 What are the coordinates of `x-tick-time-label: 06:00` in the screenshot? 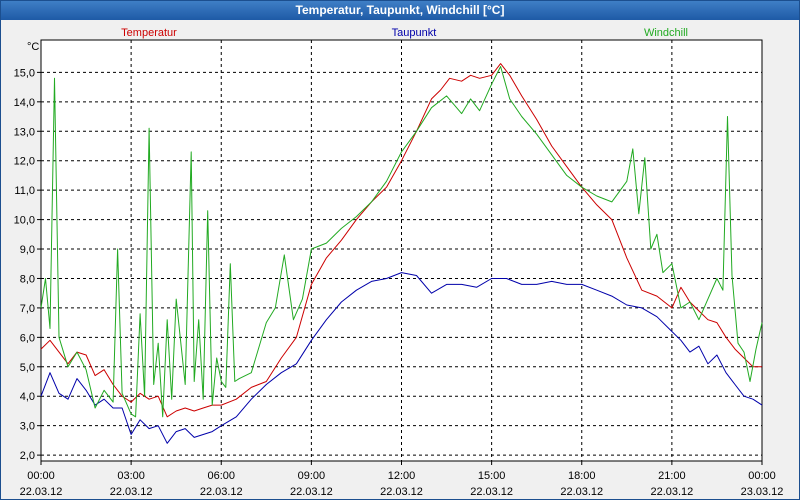 It's located at (221, 476).